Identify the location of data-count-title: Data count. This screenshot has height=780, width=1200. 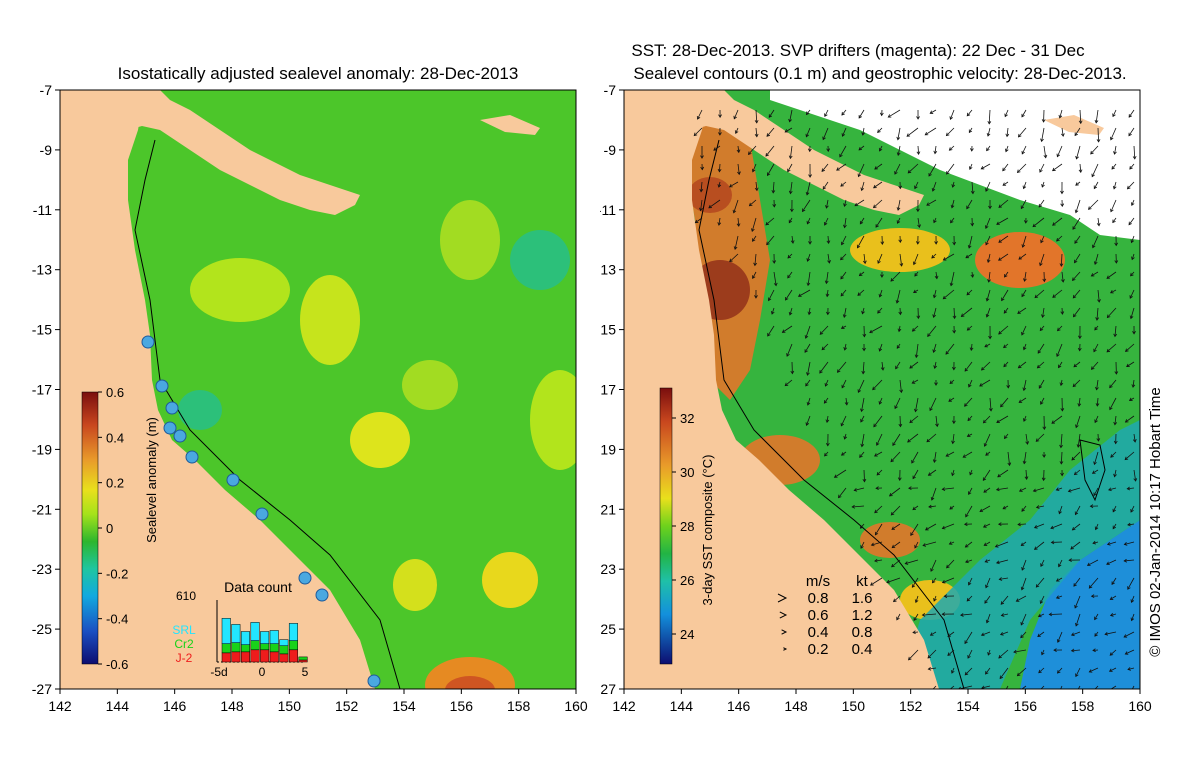
(258, 587).